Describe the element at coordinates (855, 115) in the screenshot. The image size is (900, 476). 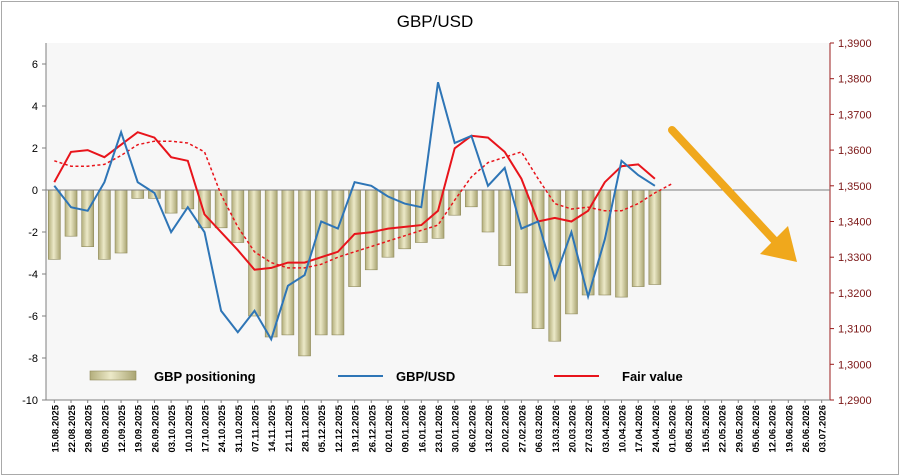
I see `right-tick-label: 1,3700` at that location.